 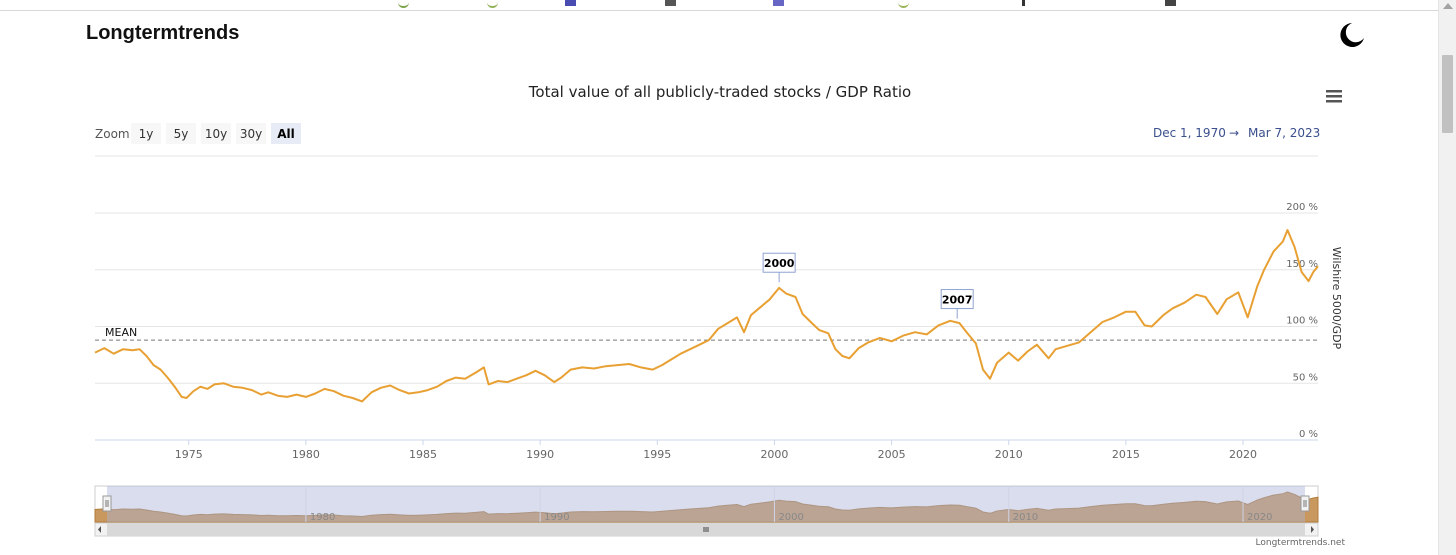 I want to click on credit-label: Longtermtrends.net, so click(x=1301, y=543).